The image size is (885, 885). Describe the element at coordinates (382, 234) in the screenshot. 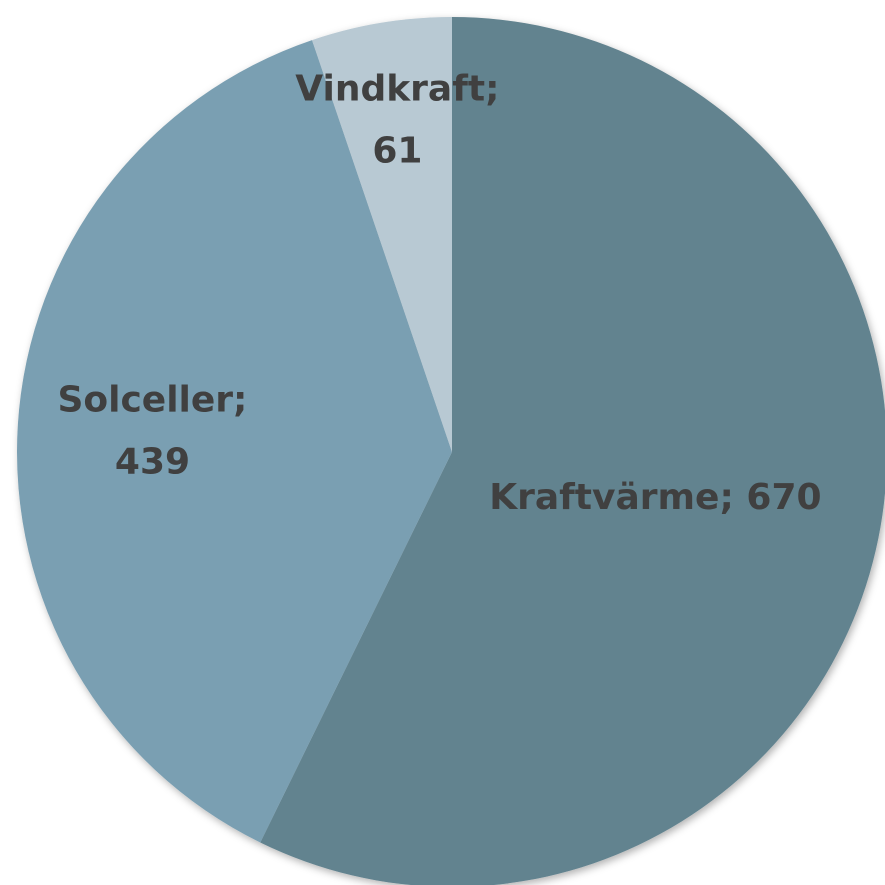

I see `pie-slice` at that location.